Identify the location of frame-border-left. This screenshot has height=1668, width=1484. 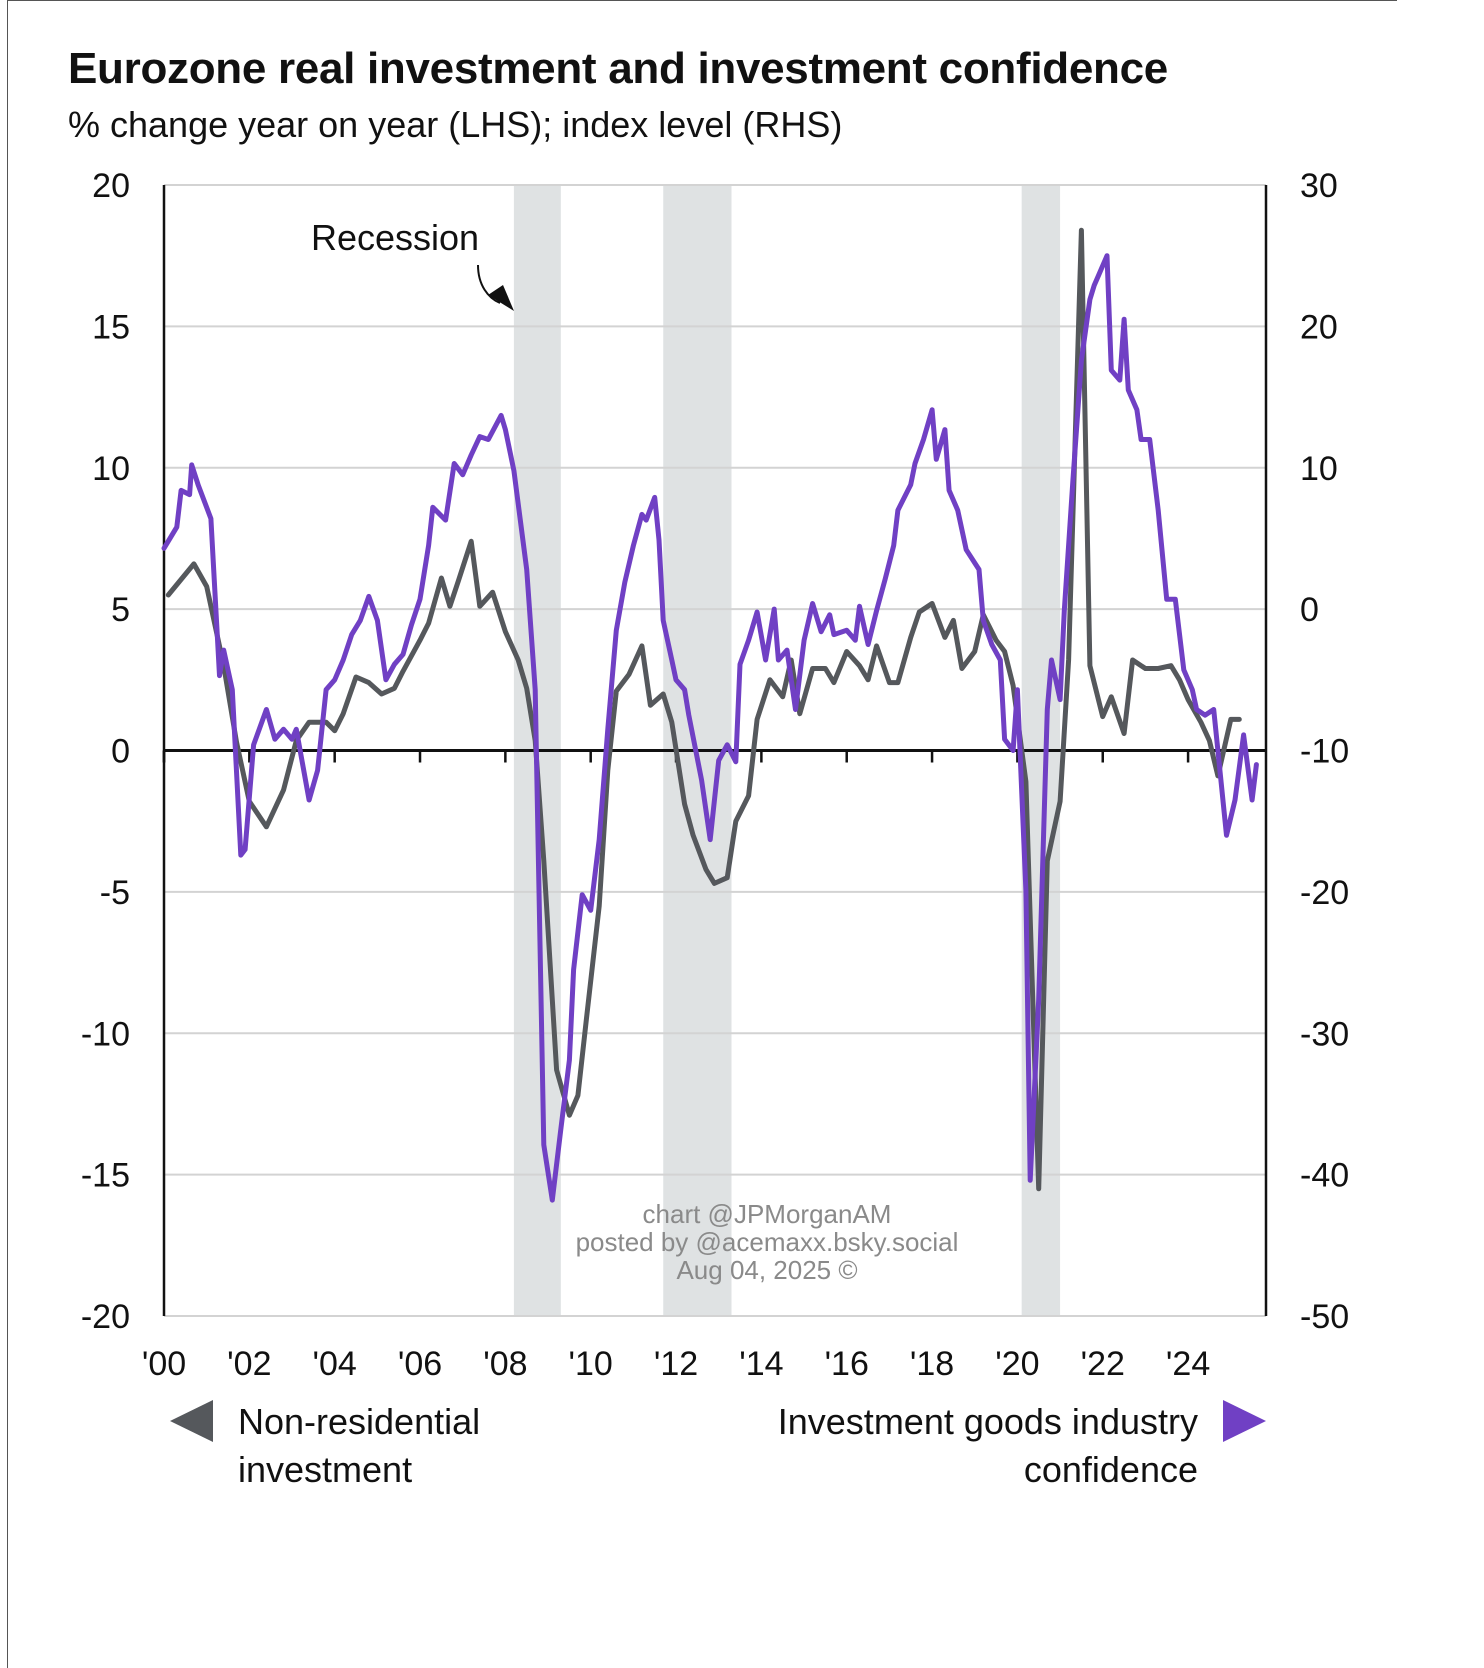
(7, 834).